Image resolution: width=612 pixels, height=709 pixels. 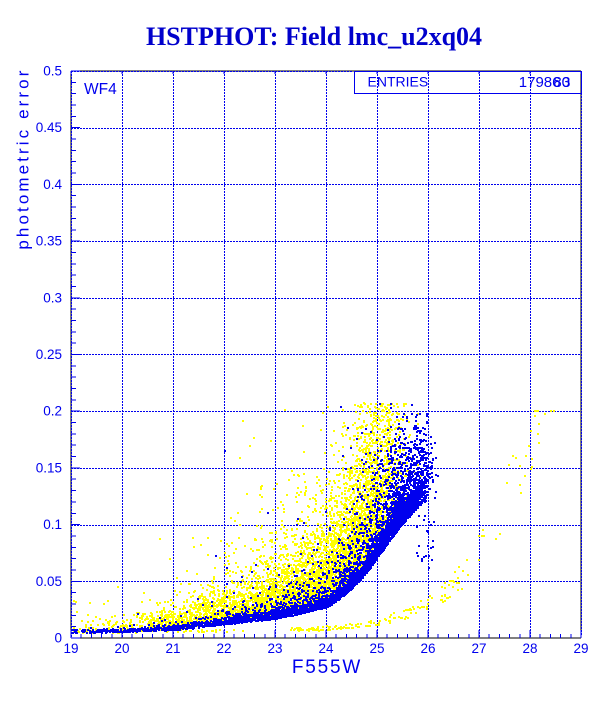 I want to click on svg-text: 0.25, so click(x=49, y=354).